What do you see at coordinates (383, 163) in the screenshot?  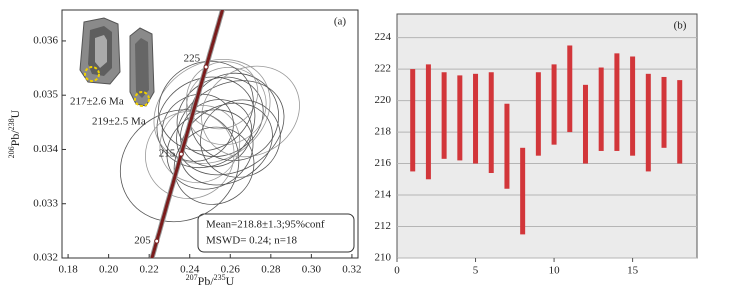 I see `y-tick-label: 216` at bounding box center [383, 163].